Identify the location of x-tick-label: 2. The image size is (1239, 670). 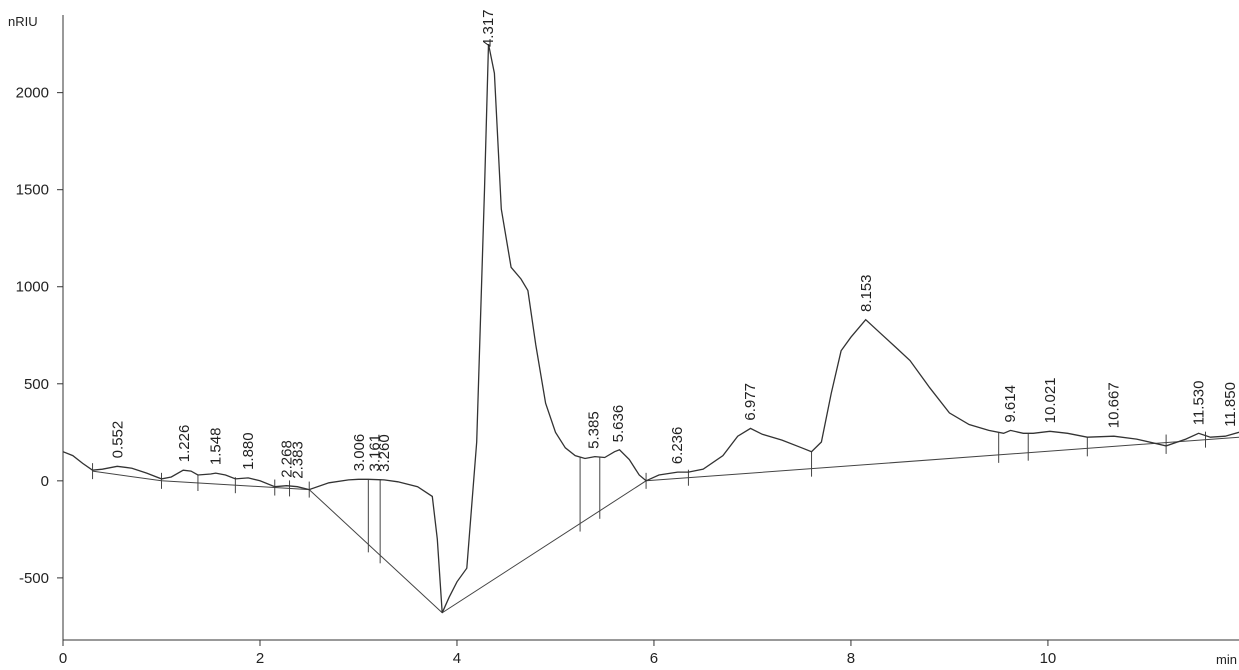
(260, 658).